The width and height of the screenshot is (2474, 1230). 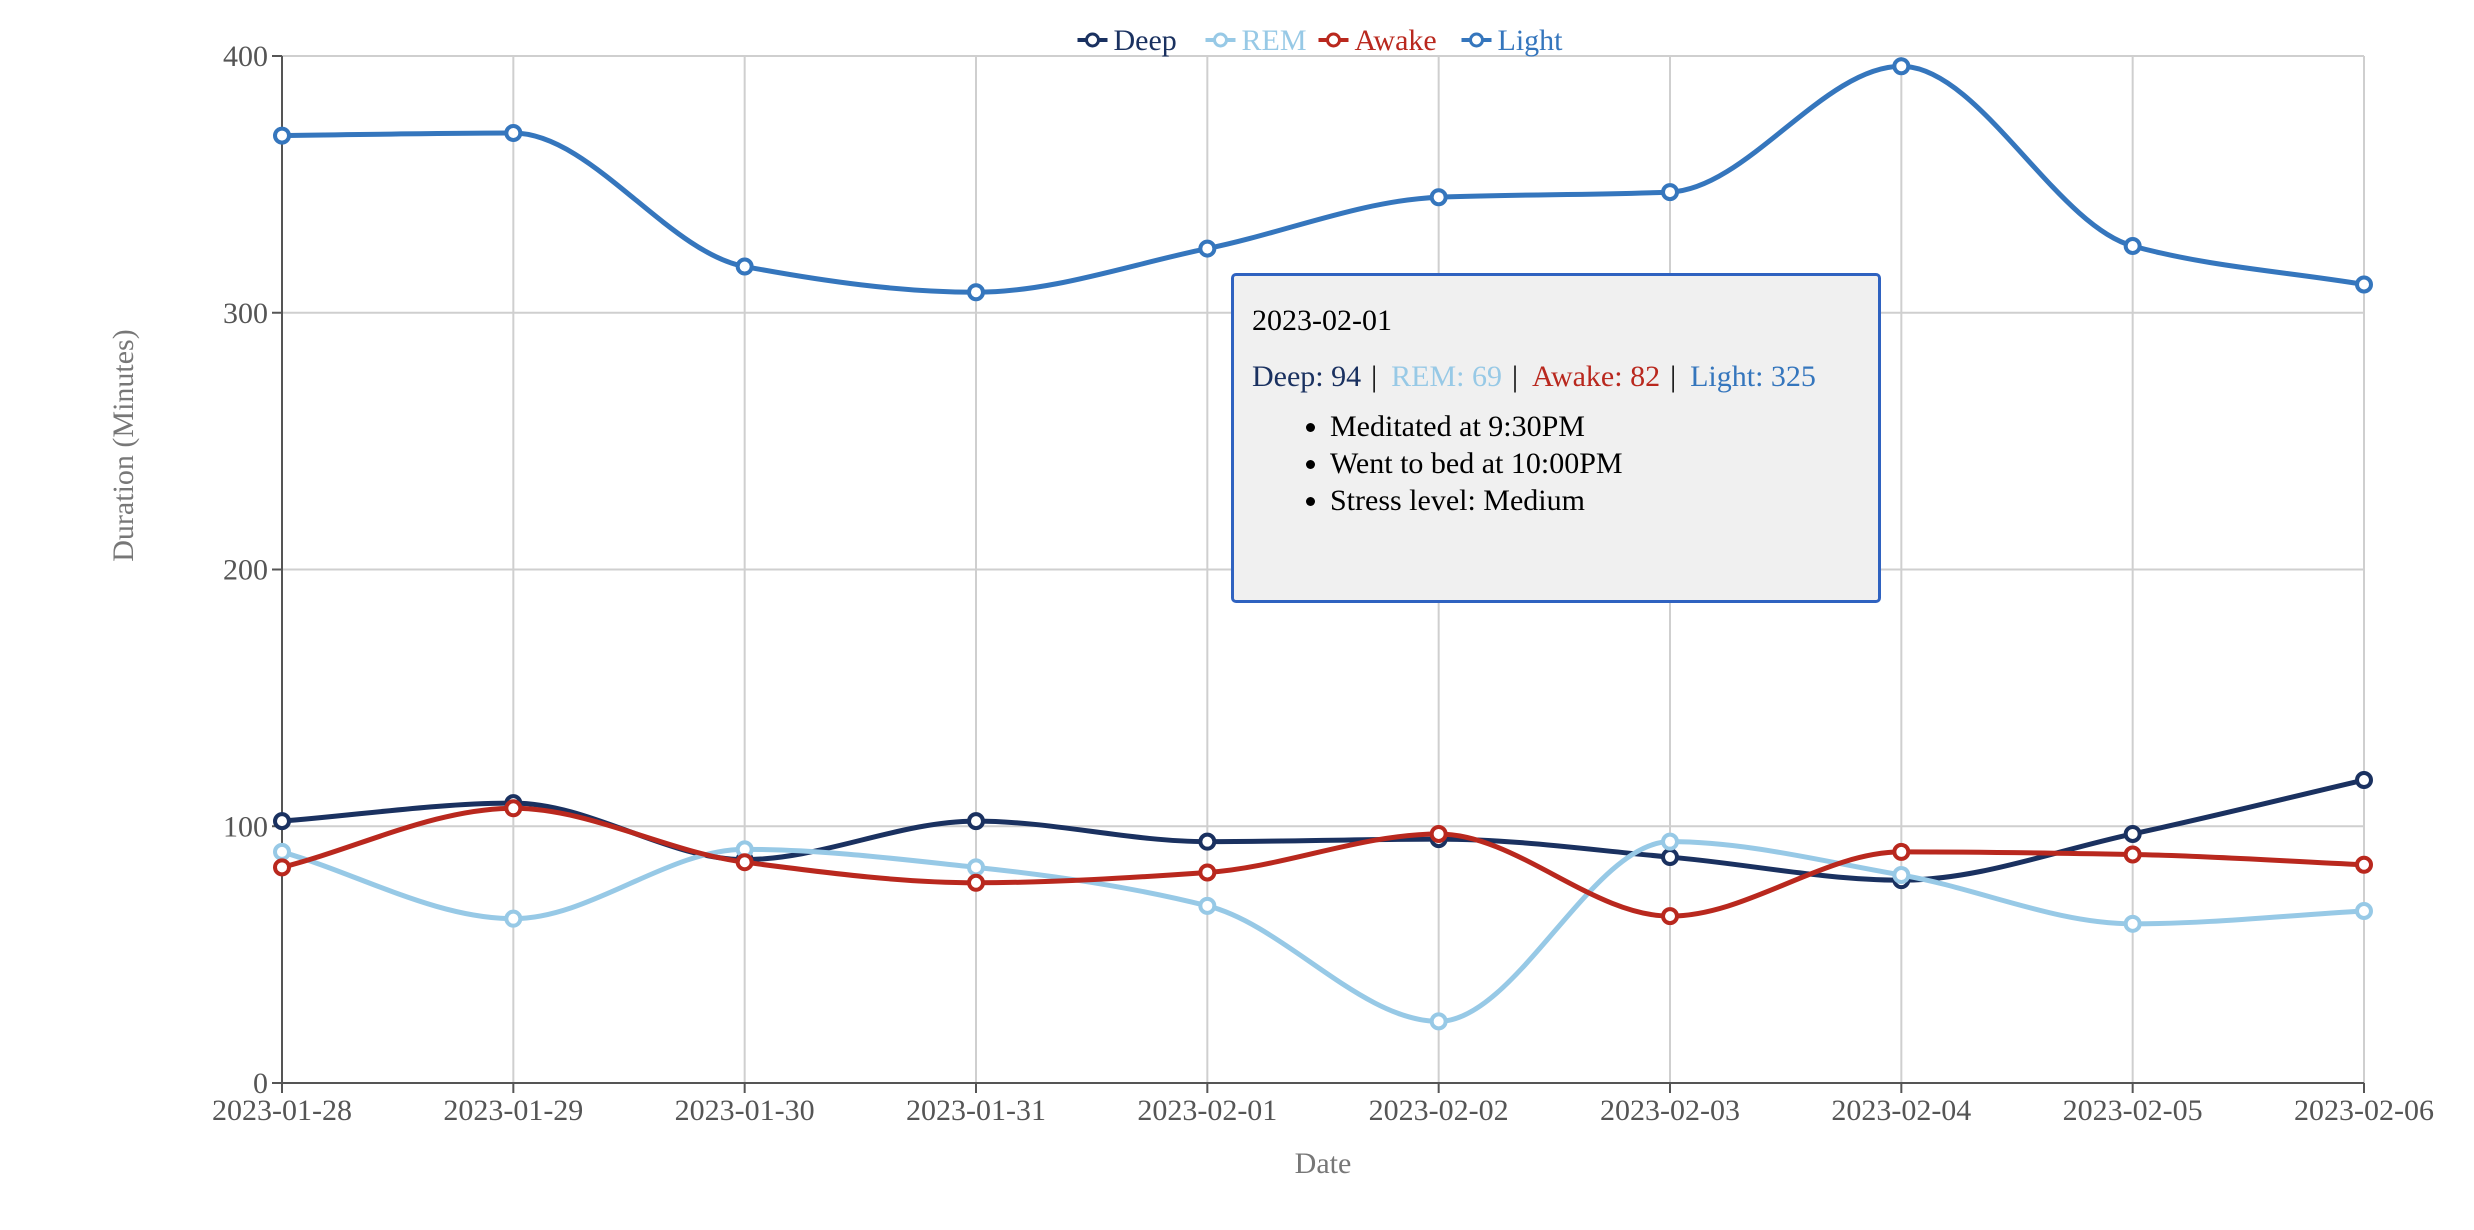 What do you see at coordinates (260, 1083) in the screenshot?
I see `y-tick-label: 0` at bounding box center [260, 1083].